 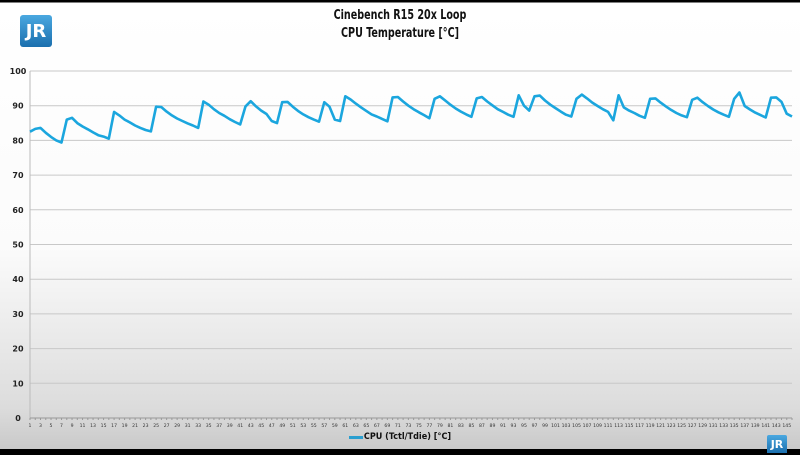 I want to click on x-tick-label: 121, so click(x=660, y=426).